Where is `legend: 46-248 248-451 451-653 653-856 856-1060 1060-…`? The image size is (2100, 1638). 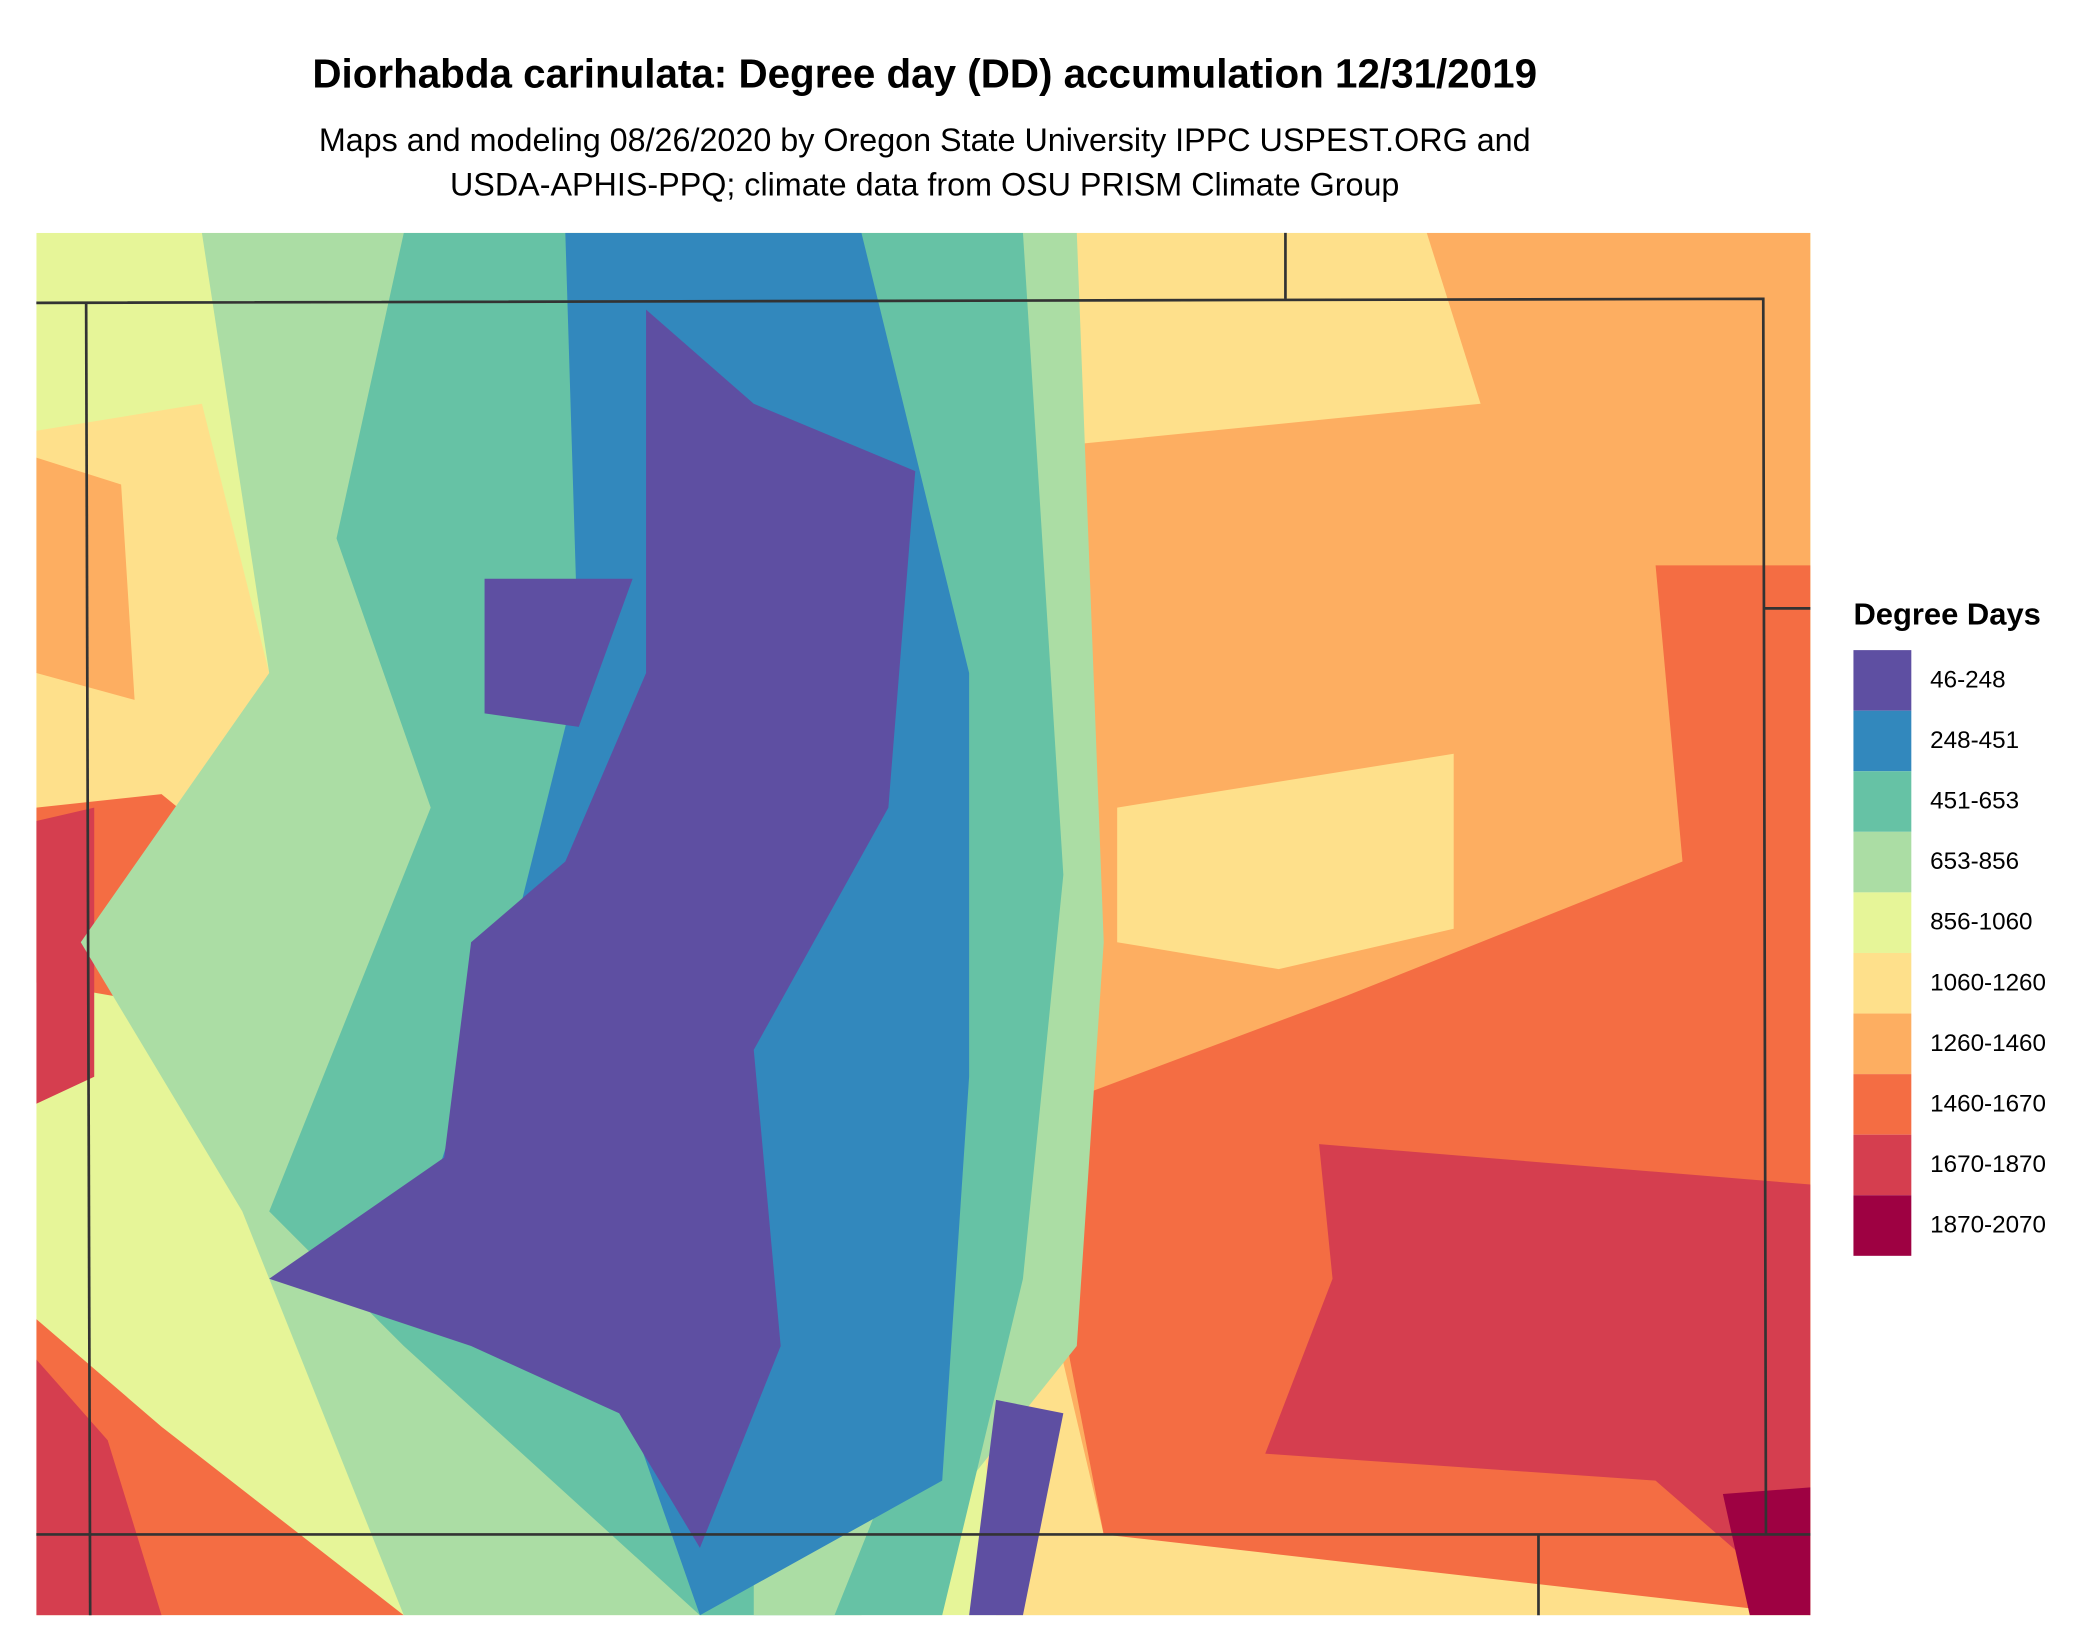
legend: 46-248 248-451 451-653 653-856 856-1060 1060-… is located at coordinates (1949, 953).